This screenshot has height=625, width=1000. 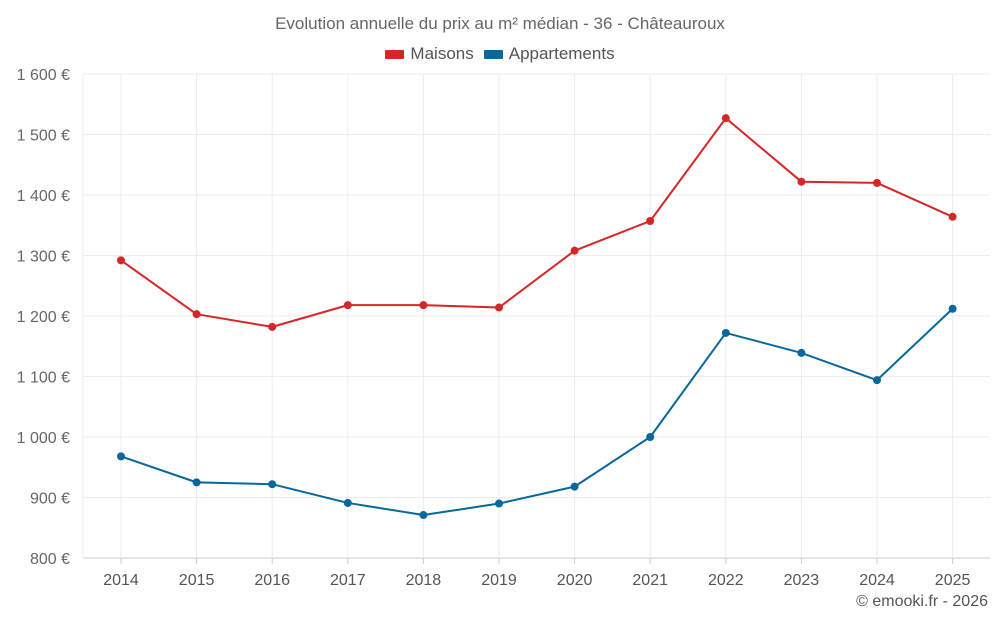 I want to click on y-tick-label: 1 200 €, so click(x=43, y=317).